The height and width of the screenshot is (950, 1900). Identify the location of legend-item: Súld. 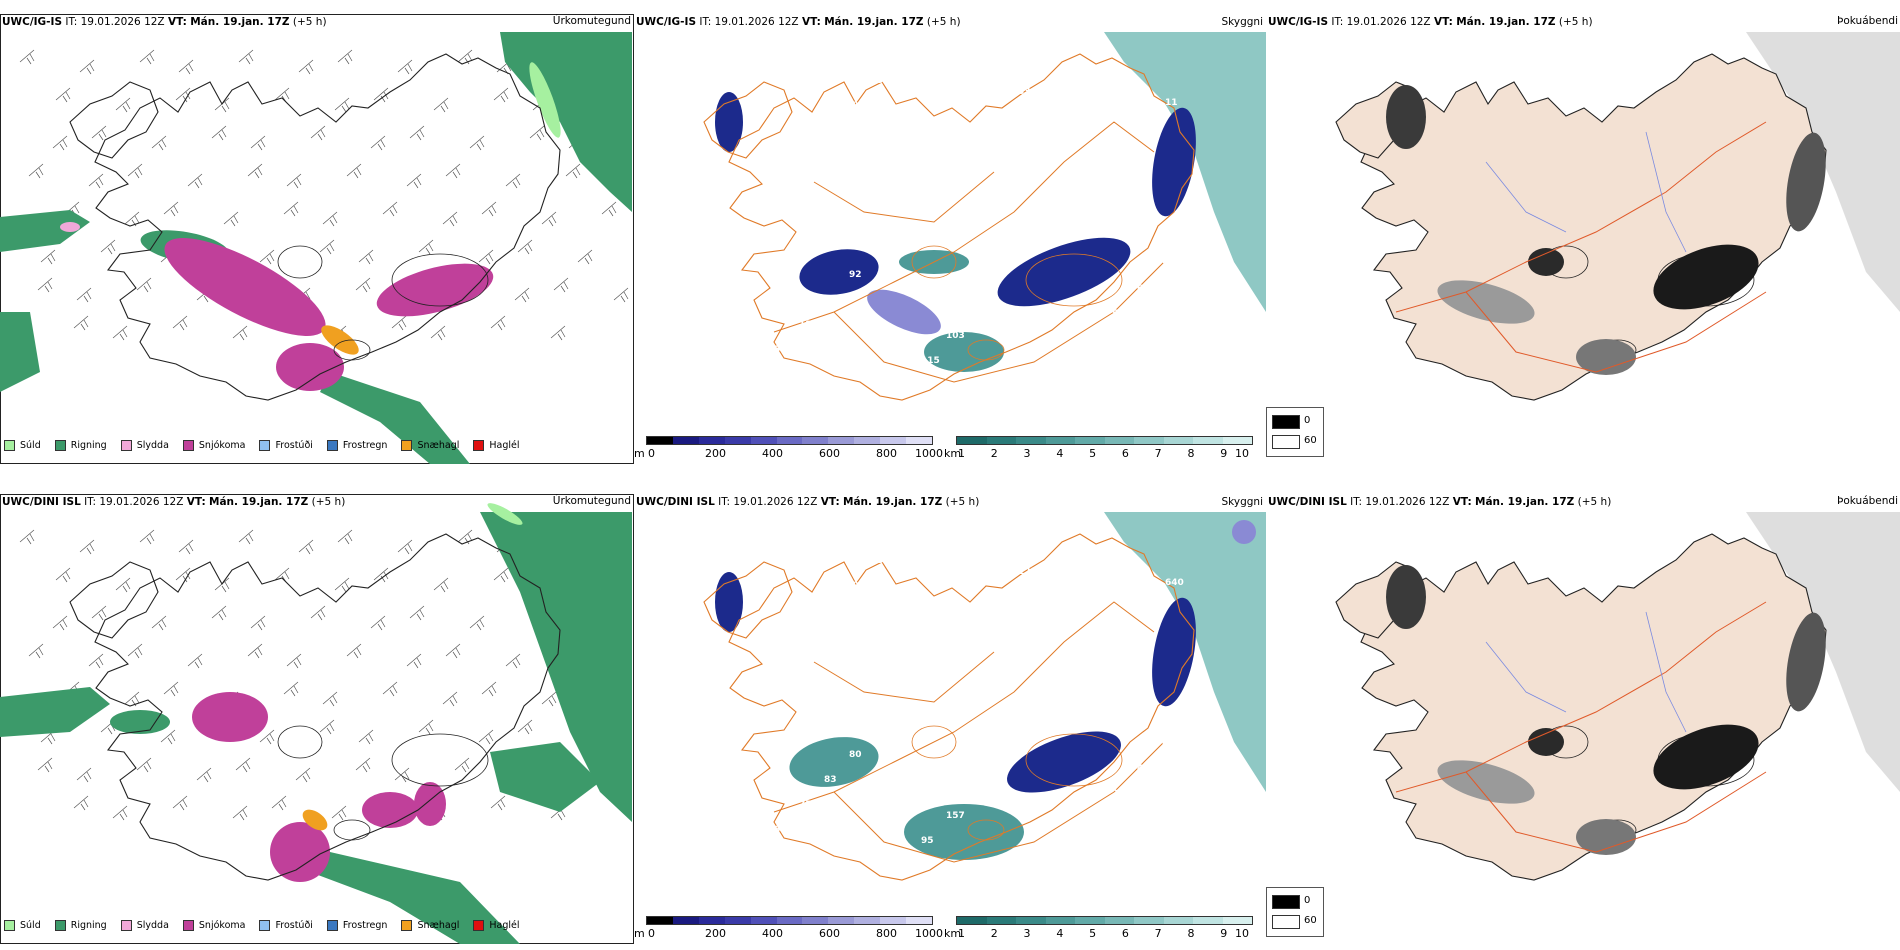
(22, 925).